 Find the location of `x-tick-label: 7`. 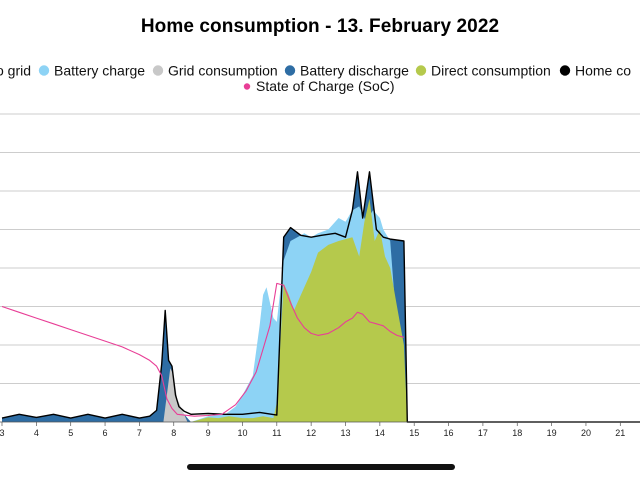

x-tick-label: 7 is located at coordinates (139, 433).